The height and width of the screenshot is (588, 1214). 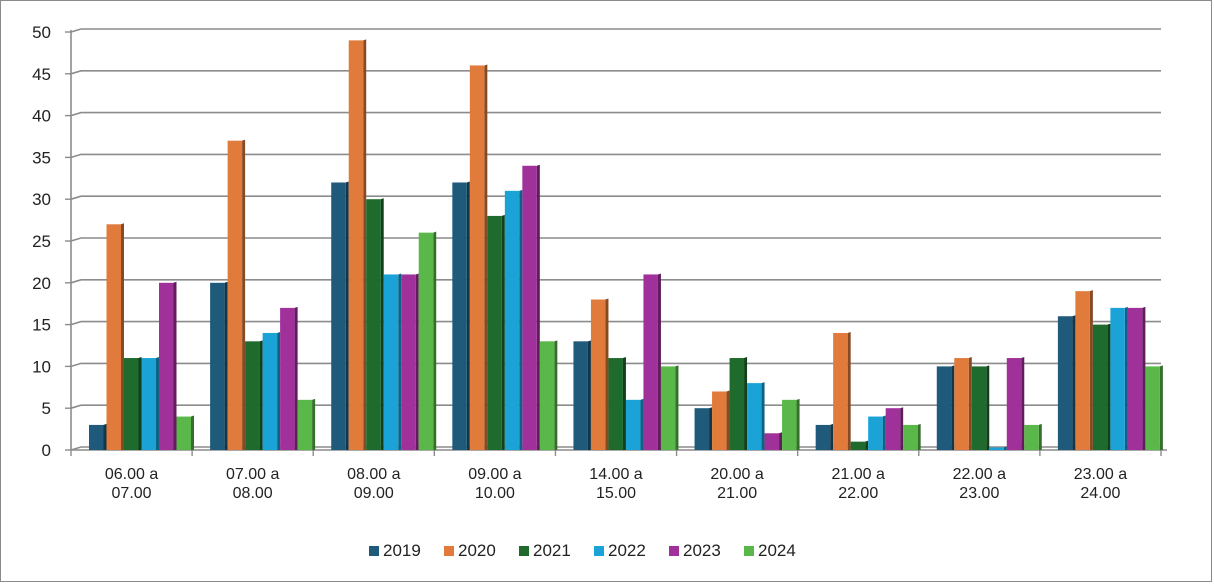 I want to click on legend-label: 2024, so click(x=777, y=550).